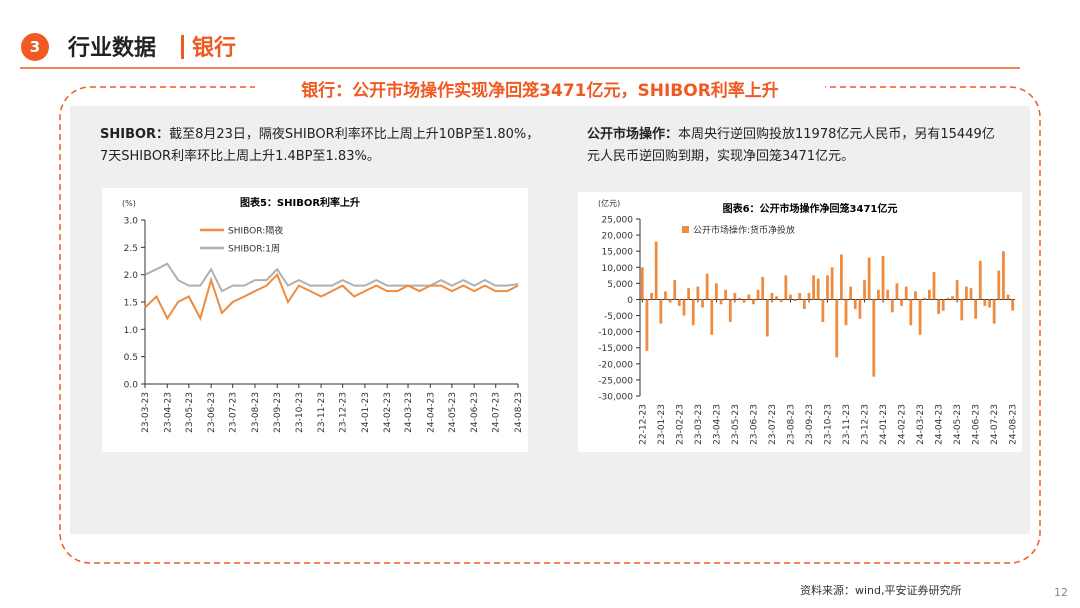  I want to click on y-tick-label: 15,000, so click(618, 253).